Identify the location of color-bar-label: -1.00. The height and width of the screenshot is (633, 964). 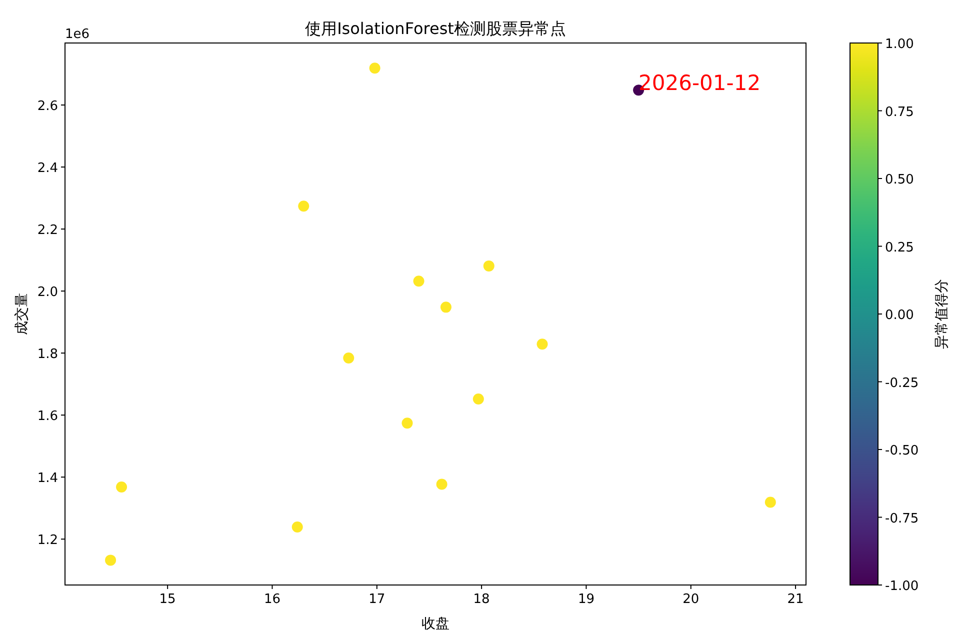
(902, 586).